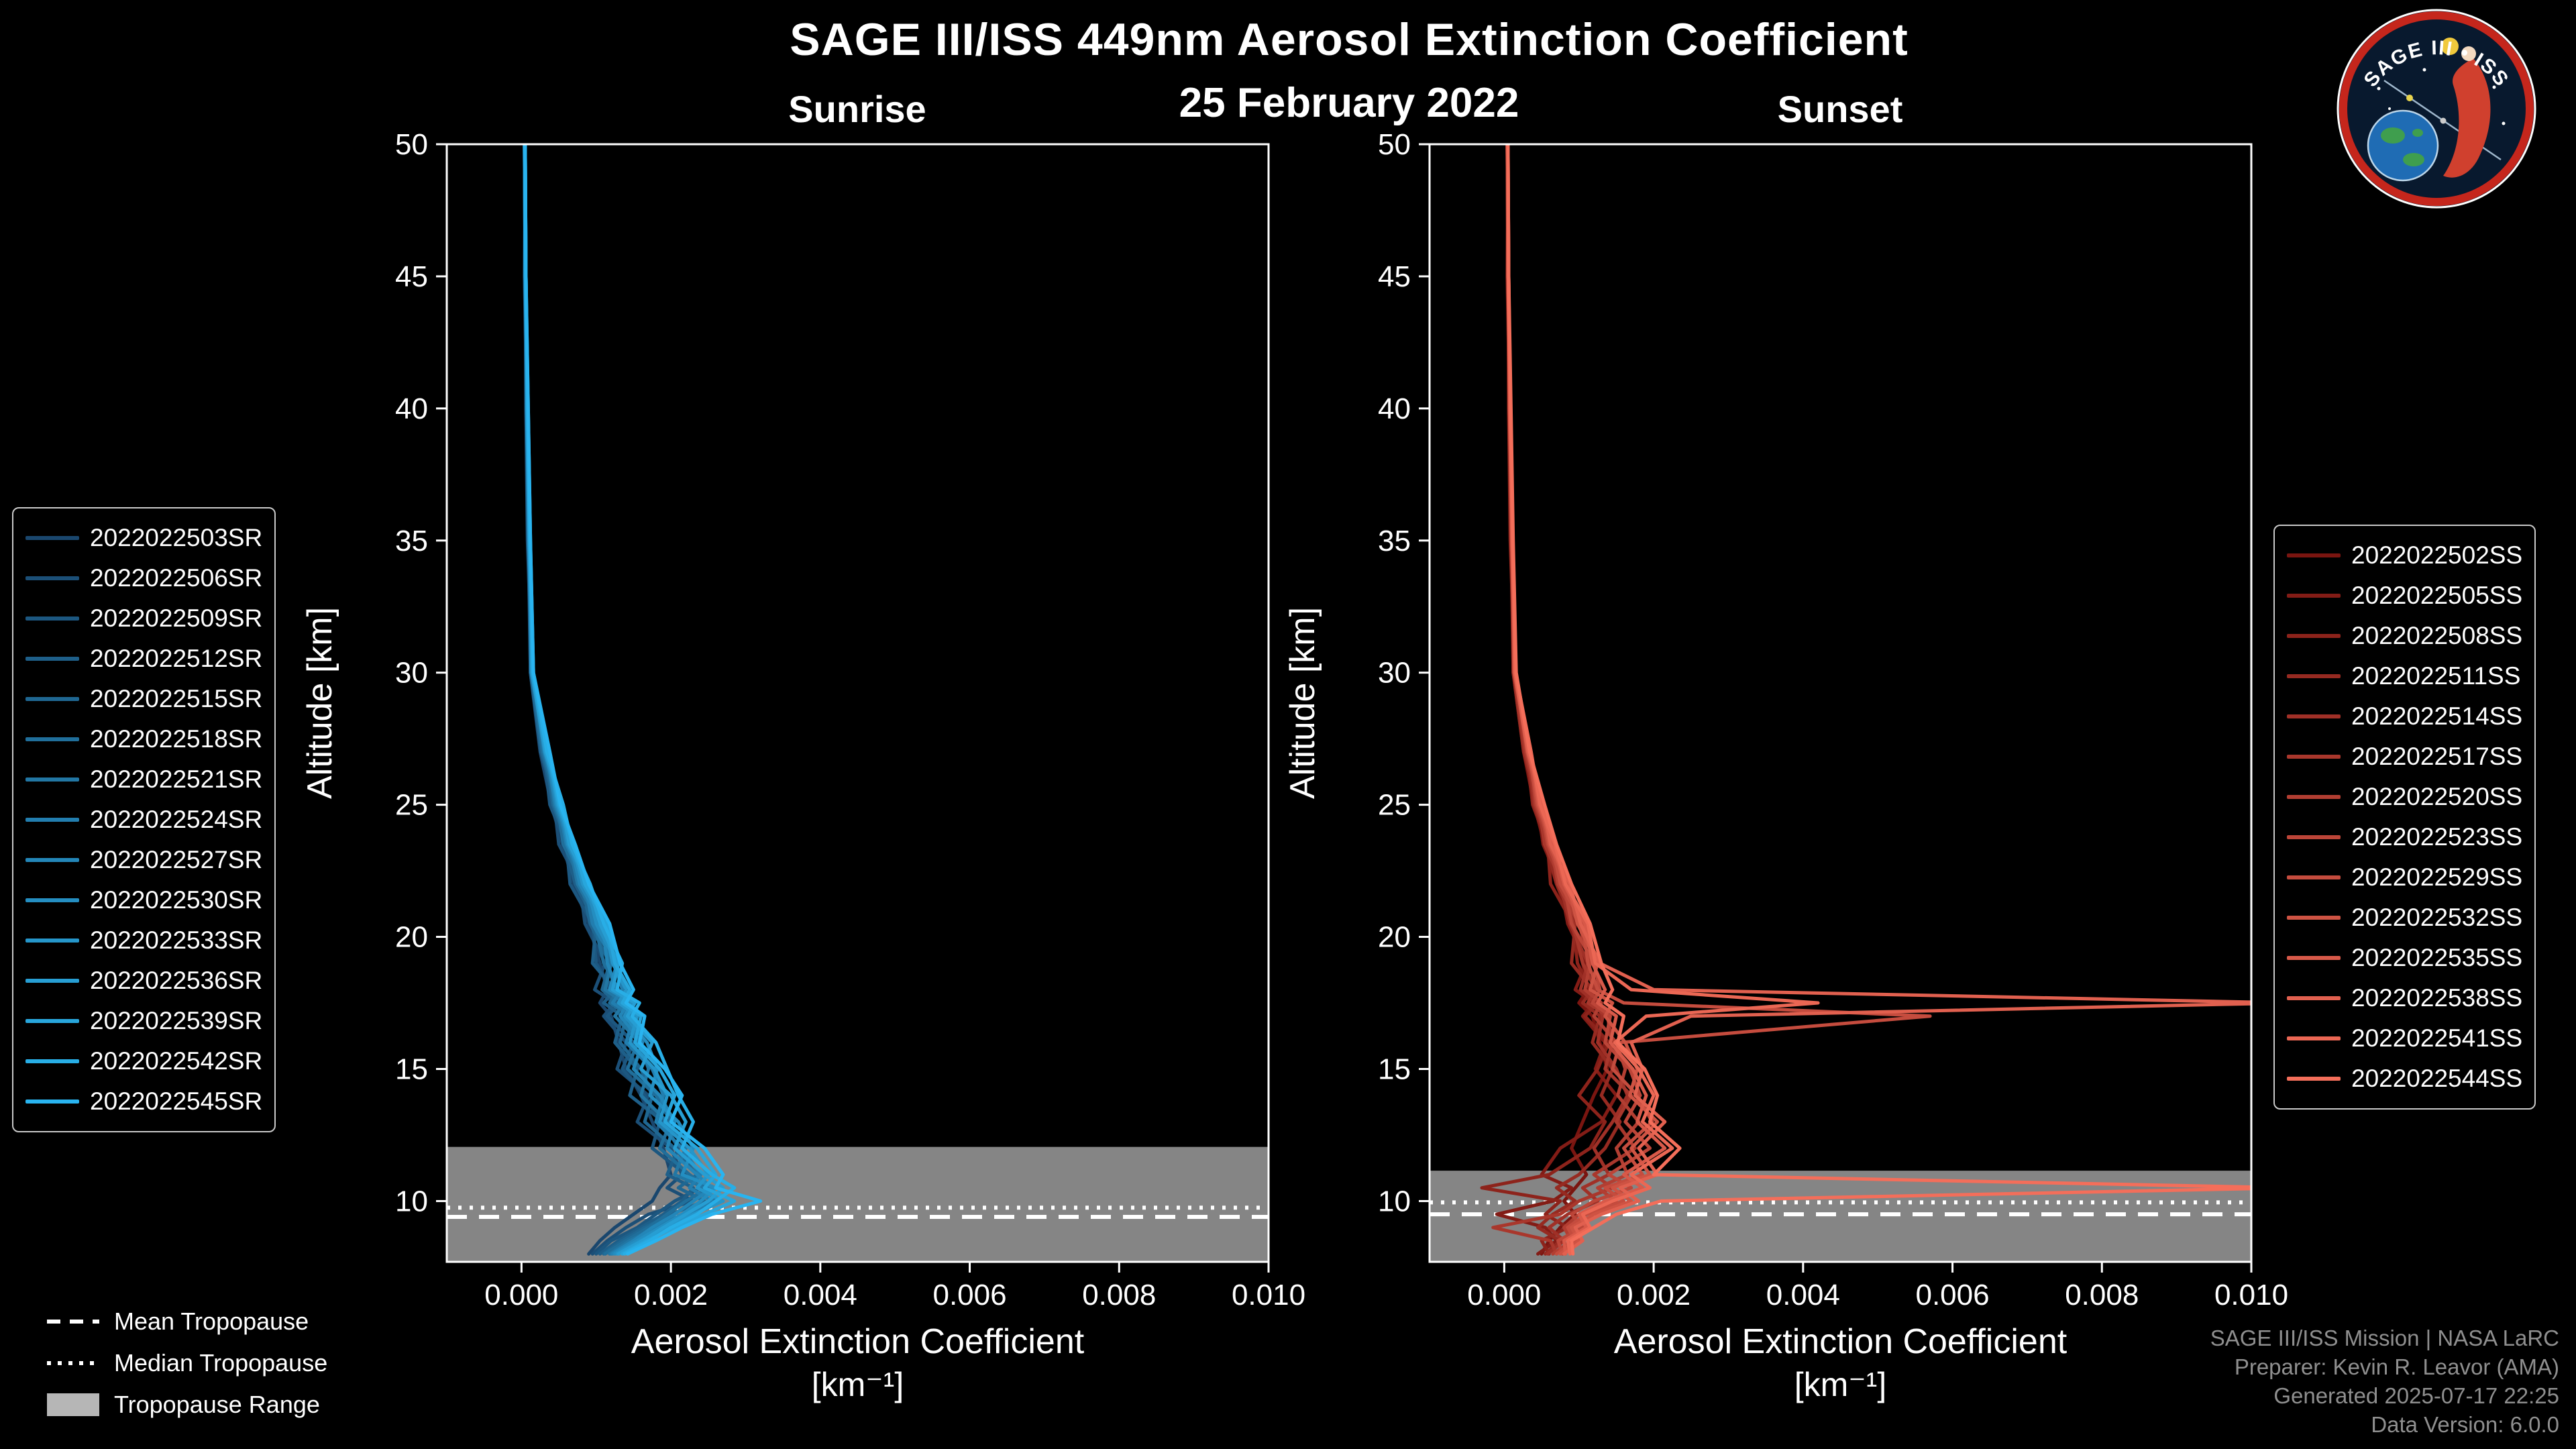 The image size is (2576, 1449). I want to click on legend-label: 2022022536SR, so click(176, 980).